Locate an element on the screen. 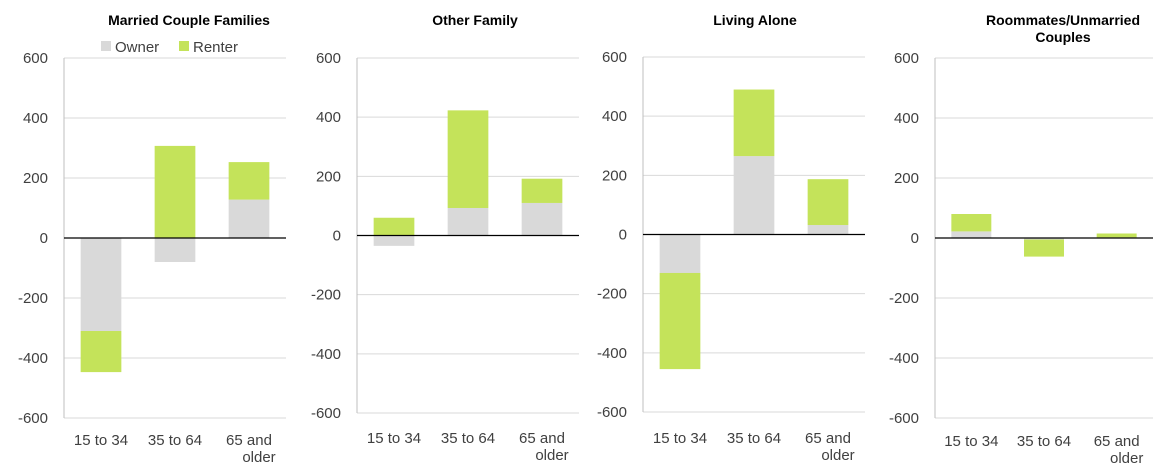 This screenshot has height=468, width=1153. chart-title: Living Alone is located at coordinates (755, 20).